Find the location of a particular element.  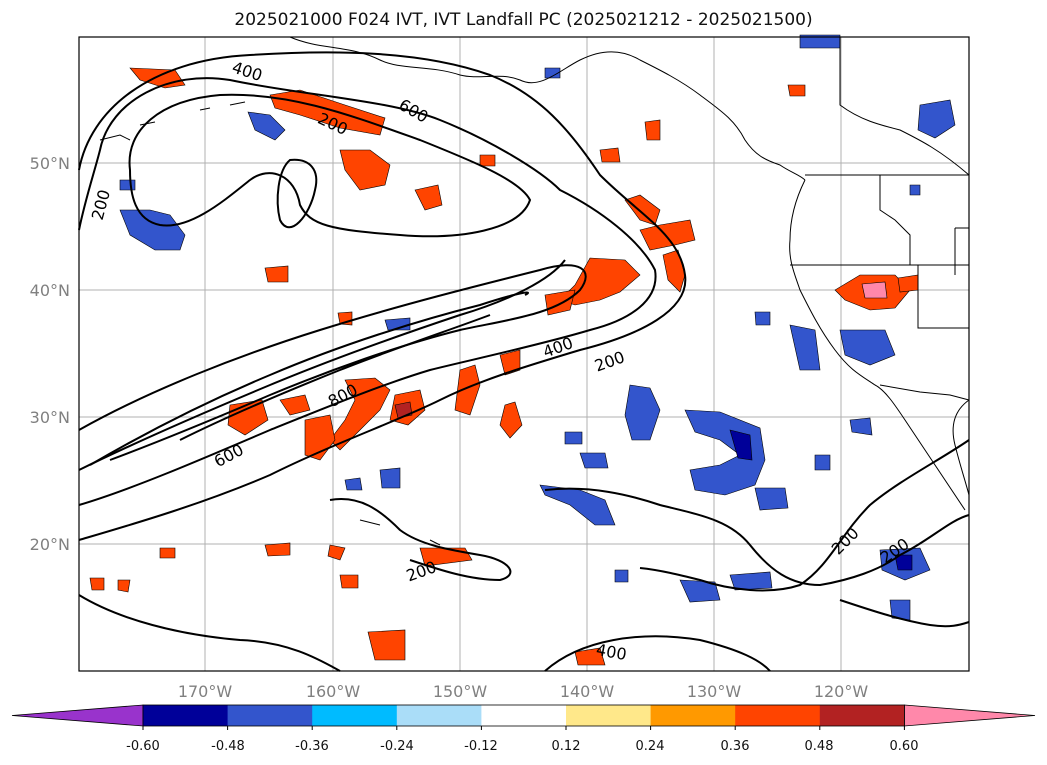

colorbar-tick: 0.48 is located at coordinates (819, 746).